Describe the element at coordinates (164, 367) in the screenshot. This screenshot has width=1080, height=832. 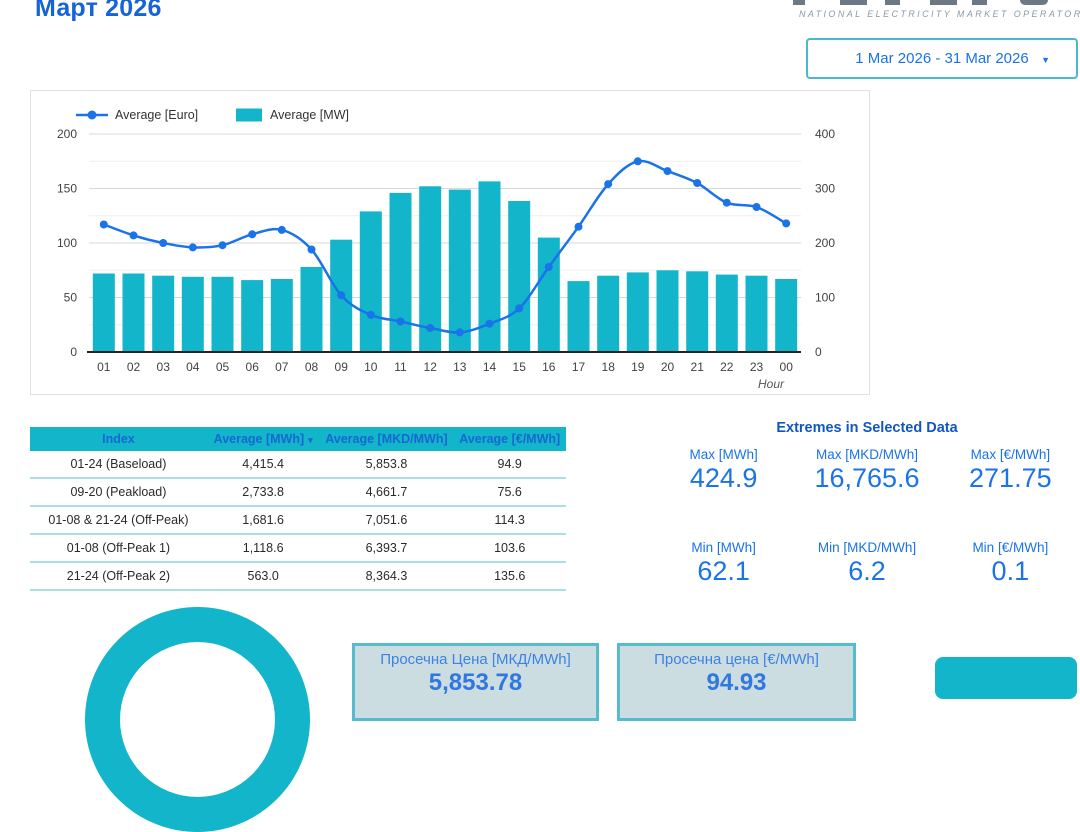
I see `svg-text: 03` at that location.